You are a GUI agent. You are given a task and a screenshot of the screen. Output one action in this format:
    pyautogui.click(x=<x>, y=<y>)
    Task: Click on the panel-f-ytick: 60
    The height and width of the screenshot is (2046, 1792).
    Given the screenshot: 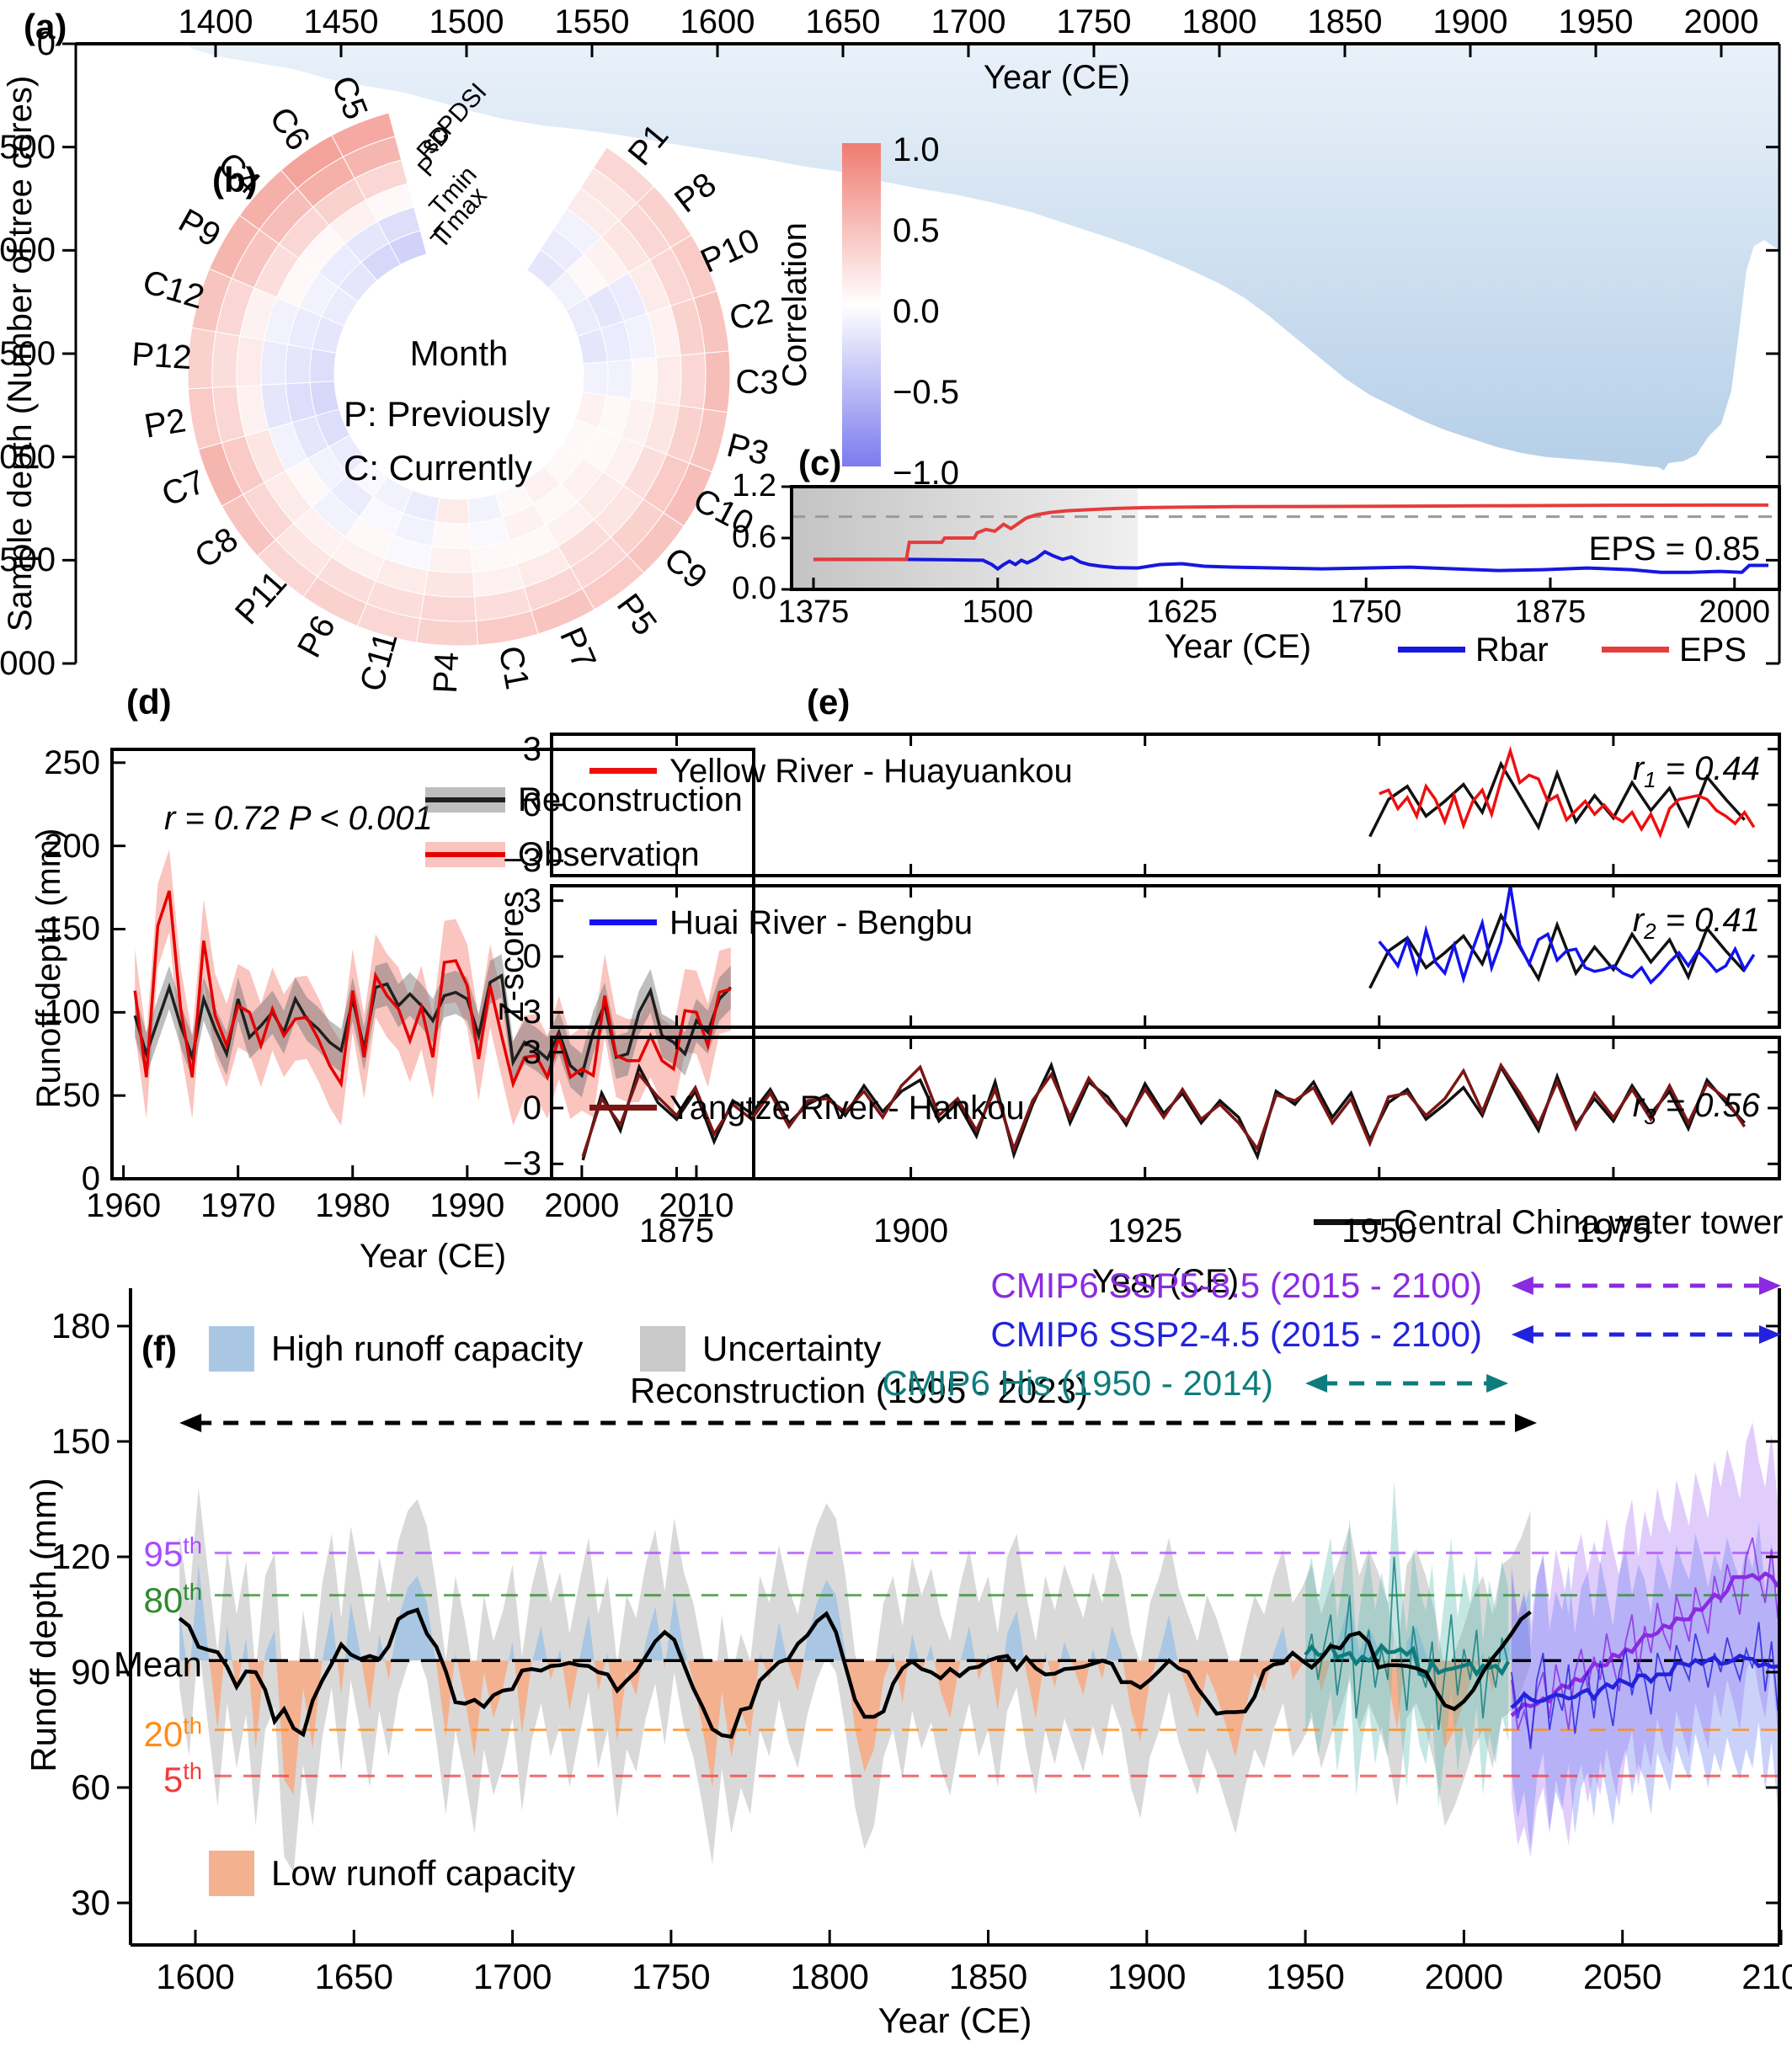 What is the action you would take?
    pyautogui.click(x=90, y=1787)
    